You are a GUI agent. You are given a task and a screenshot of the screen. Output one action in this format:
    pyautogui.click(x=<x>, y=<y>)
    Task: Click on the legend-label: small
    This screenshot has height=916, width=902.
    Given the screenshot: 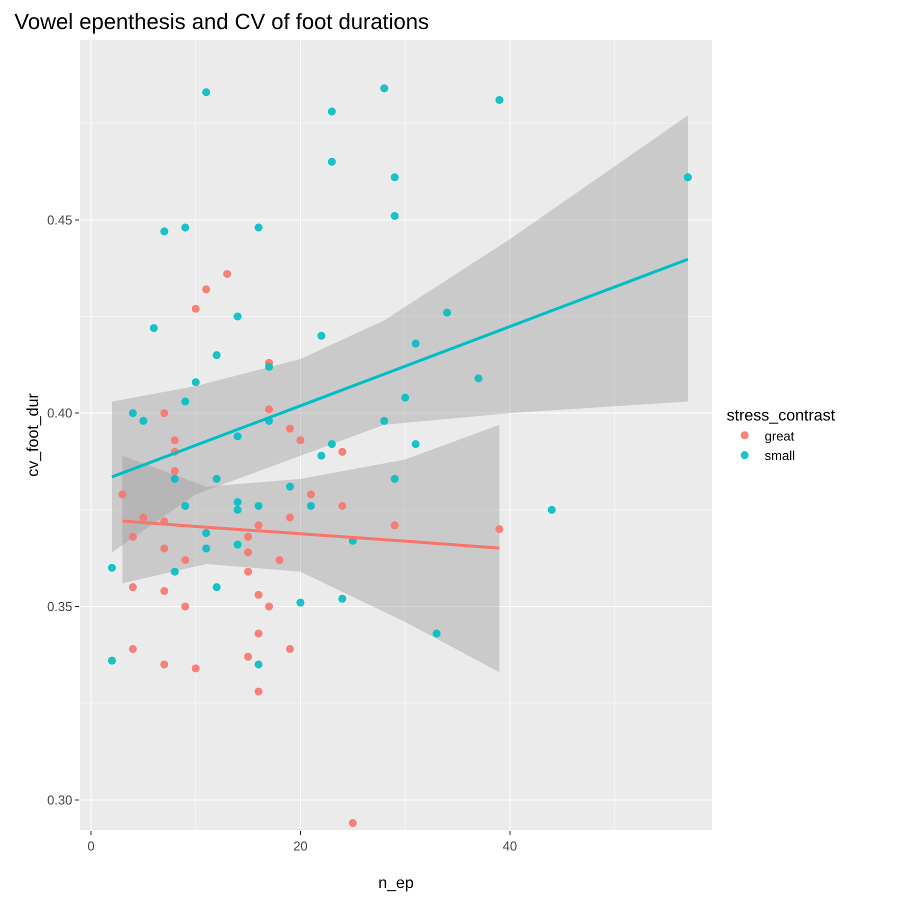 What is the action you would take?
    pyautogui.click(x=780, y=456)
    